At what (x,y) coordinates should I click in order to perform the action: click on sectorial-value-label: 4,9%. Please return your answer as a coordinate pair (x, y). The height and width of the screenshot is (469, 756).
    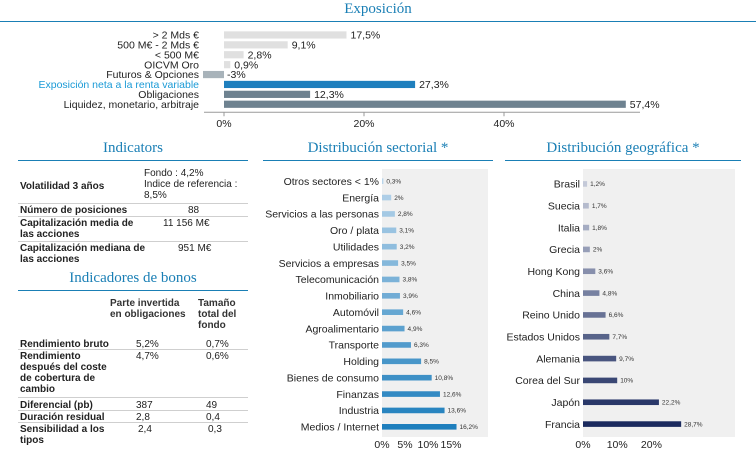
    Looking at the image, I should click on (415, 329).